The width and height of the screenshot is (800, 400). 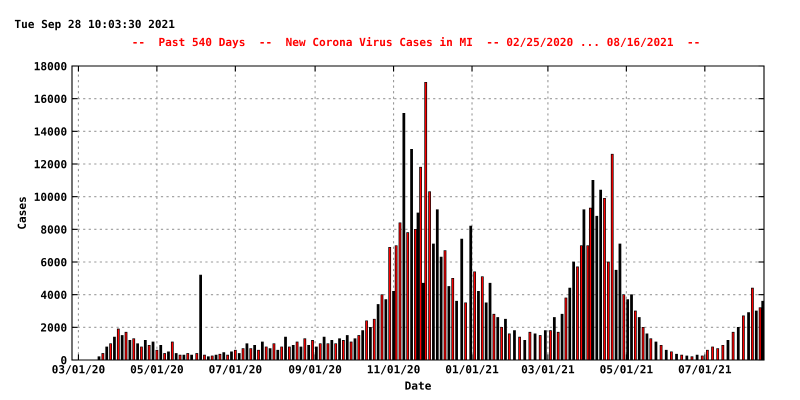 I want to click on x-tick-label: 07/01/20, so click(x=235, y=369).